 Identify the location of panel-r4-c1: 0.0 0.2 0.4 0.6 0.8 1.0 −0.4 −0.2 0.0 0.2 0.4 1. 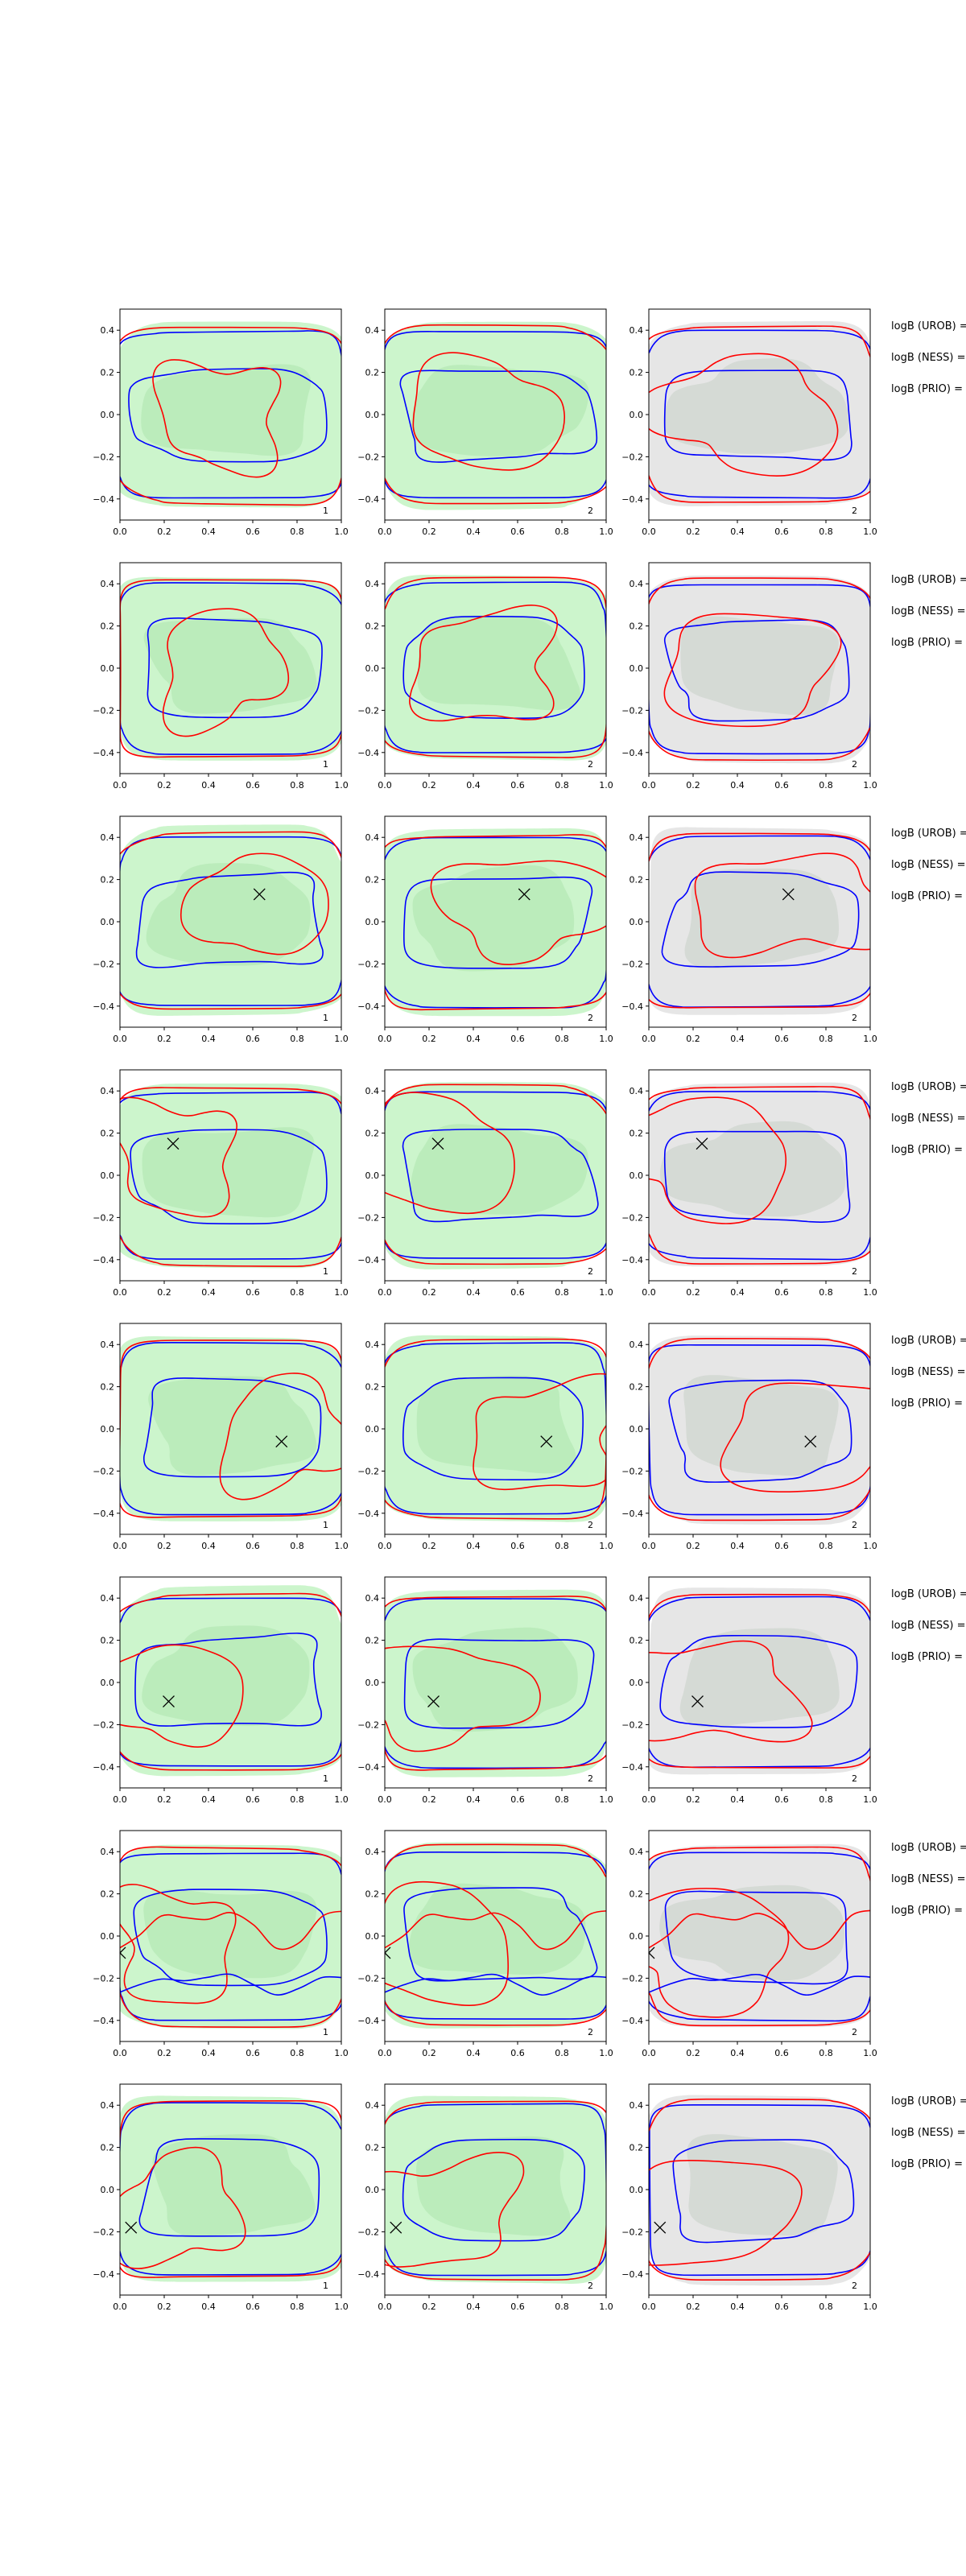
(221, 1183).